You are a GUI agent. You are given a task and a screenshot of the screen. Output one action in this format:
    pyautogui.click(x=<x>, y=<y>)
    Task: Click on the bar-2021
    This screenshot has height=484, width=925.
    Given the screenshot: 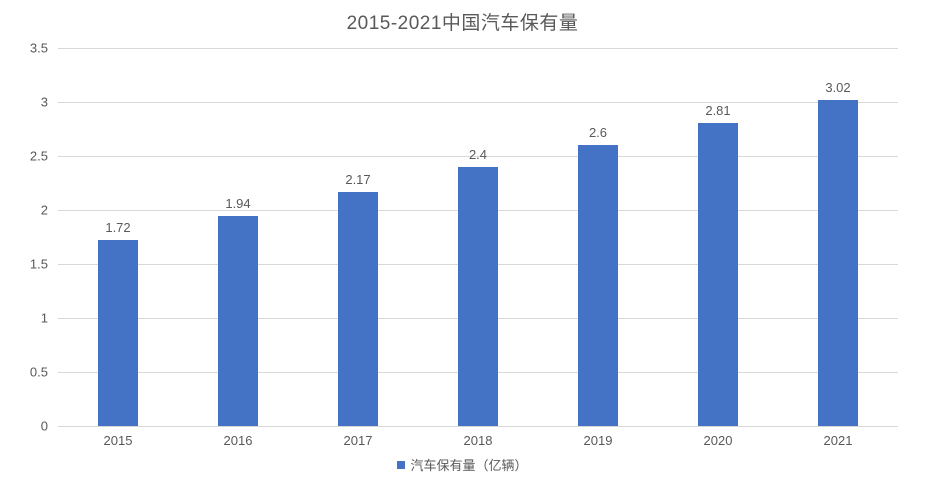 What is the action you would take?
    pyautogui.click(x=838, y=262)
    